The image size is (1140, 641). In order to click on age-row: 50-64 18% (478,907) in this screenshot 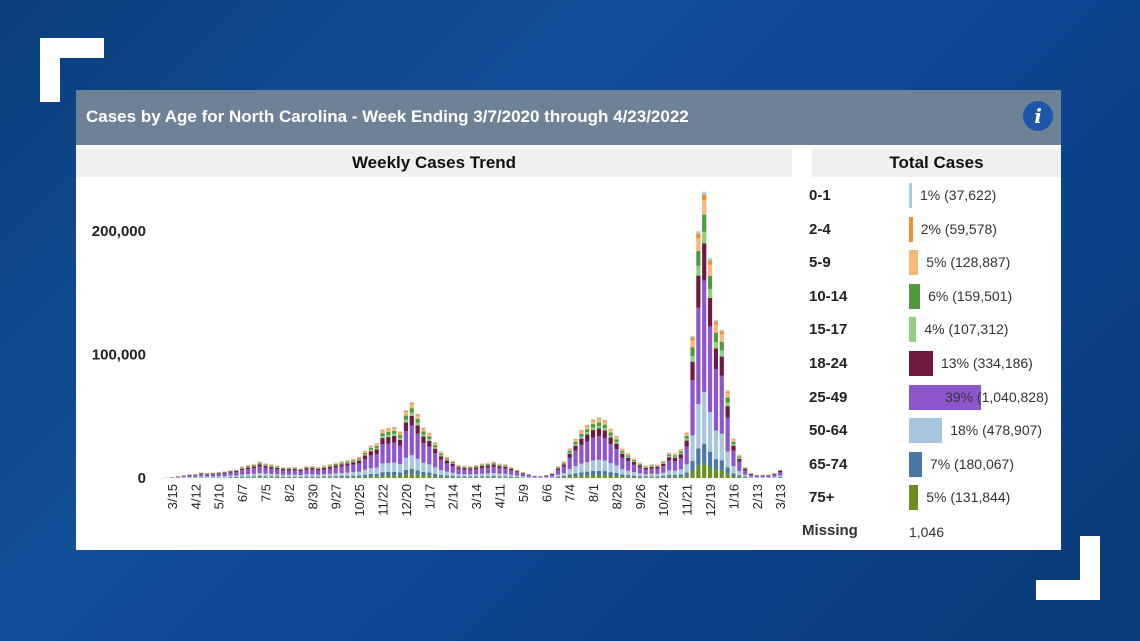, I will do `click(931, 431)`.